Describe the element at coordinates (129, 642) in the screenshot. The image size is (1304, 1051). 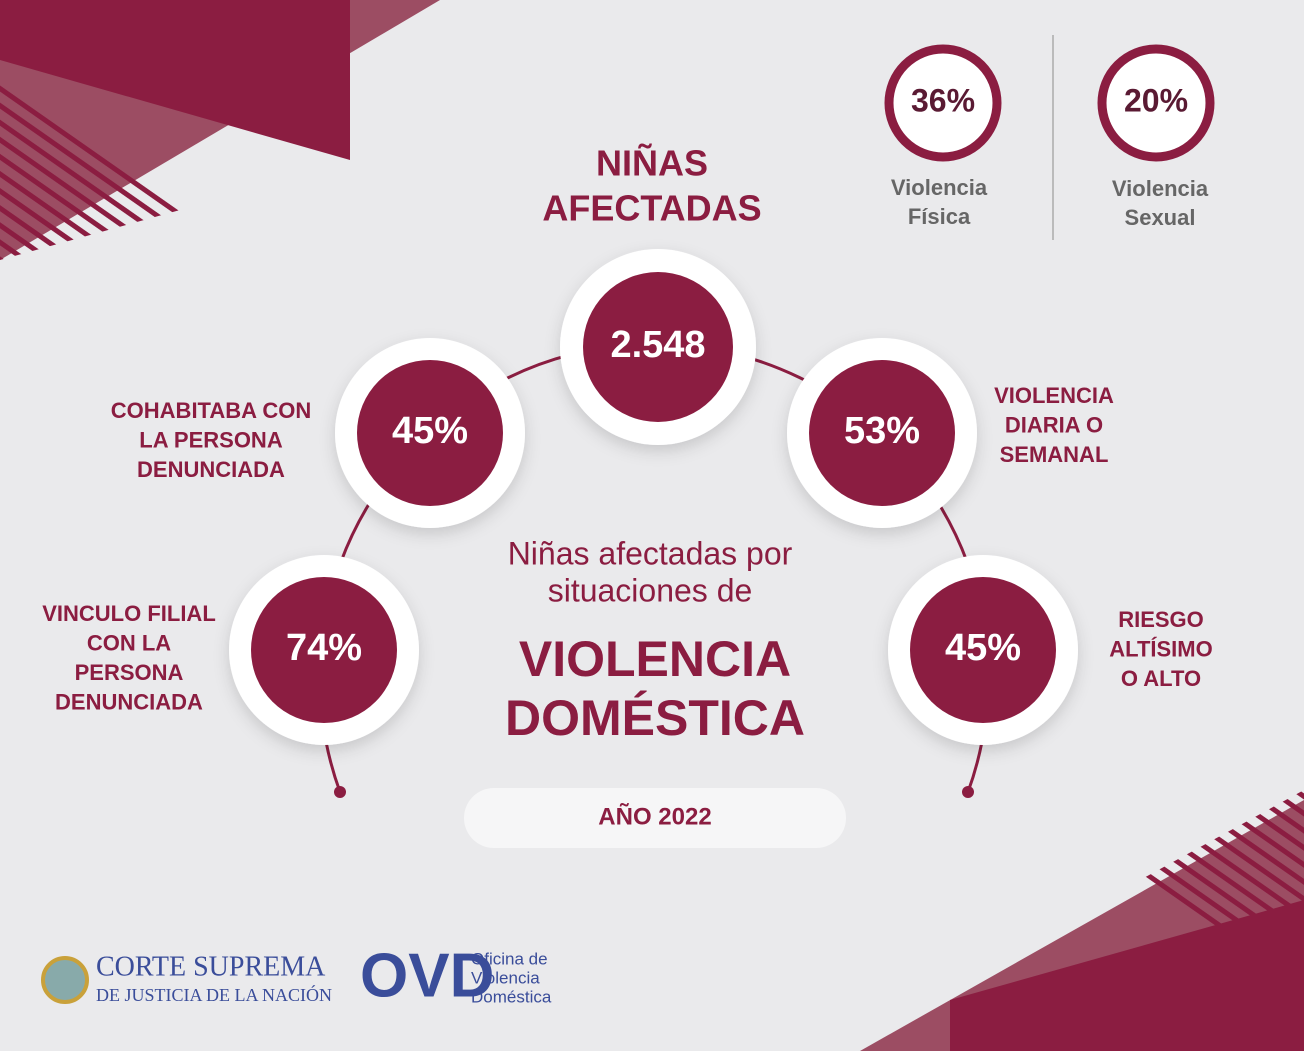
I see `stat-label: CON LA` at that location.